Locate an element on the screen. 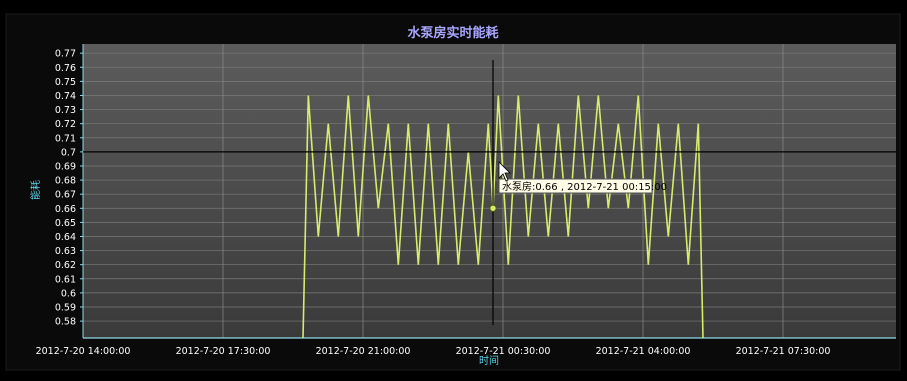 This screenshot has width=907, height=381. chart-title: 水泵房实时能耗 is located at coordinates (452, 33).